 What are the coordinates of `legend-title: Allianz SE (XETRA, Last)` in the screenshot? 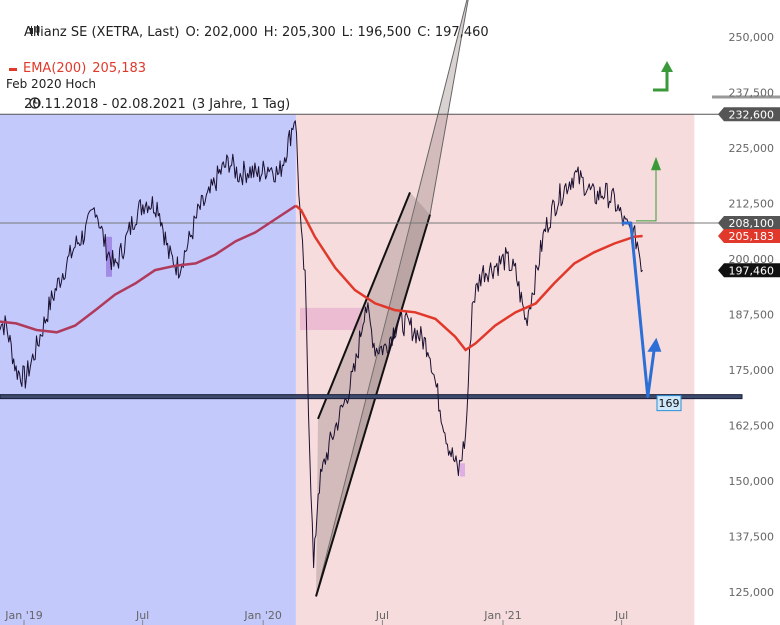 It's located at (102, 32).